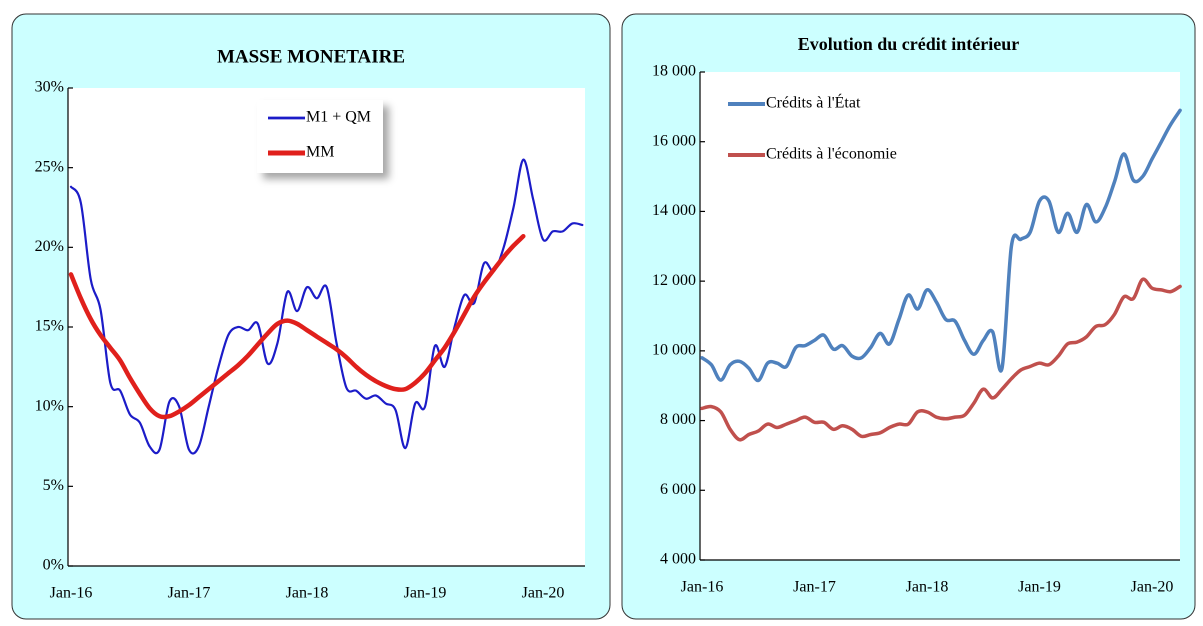  I want to click on y-tick-label: 4 000, so click(678, 559).